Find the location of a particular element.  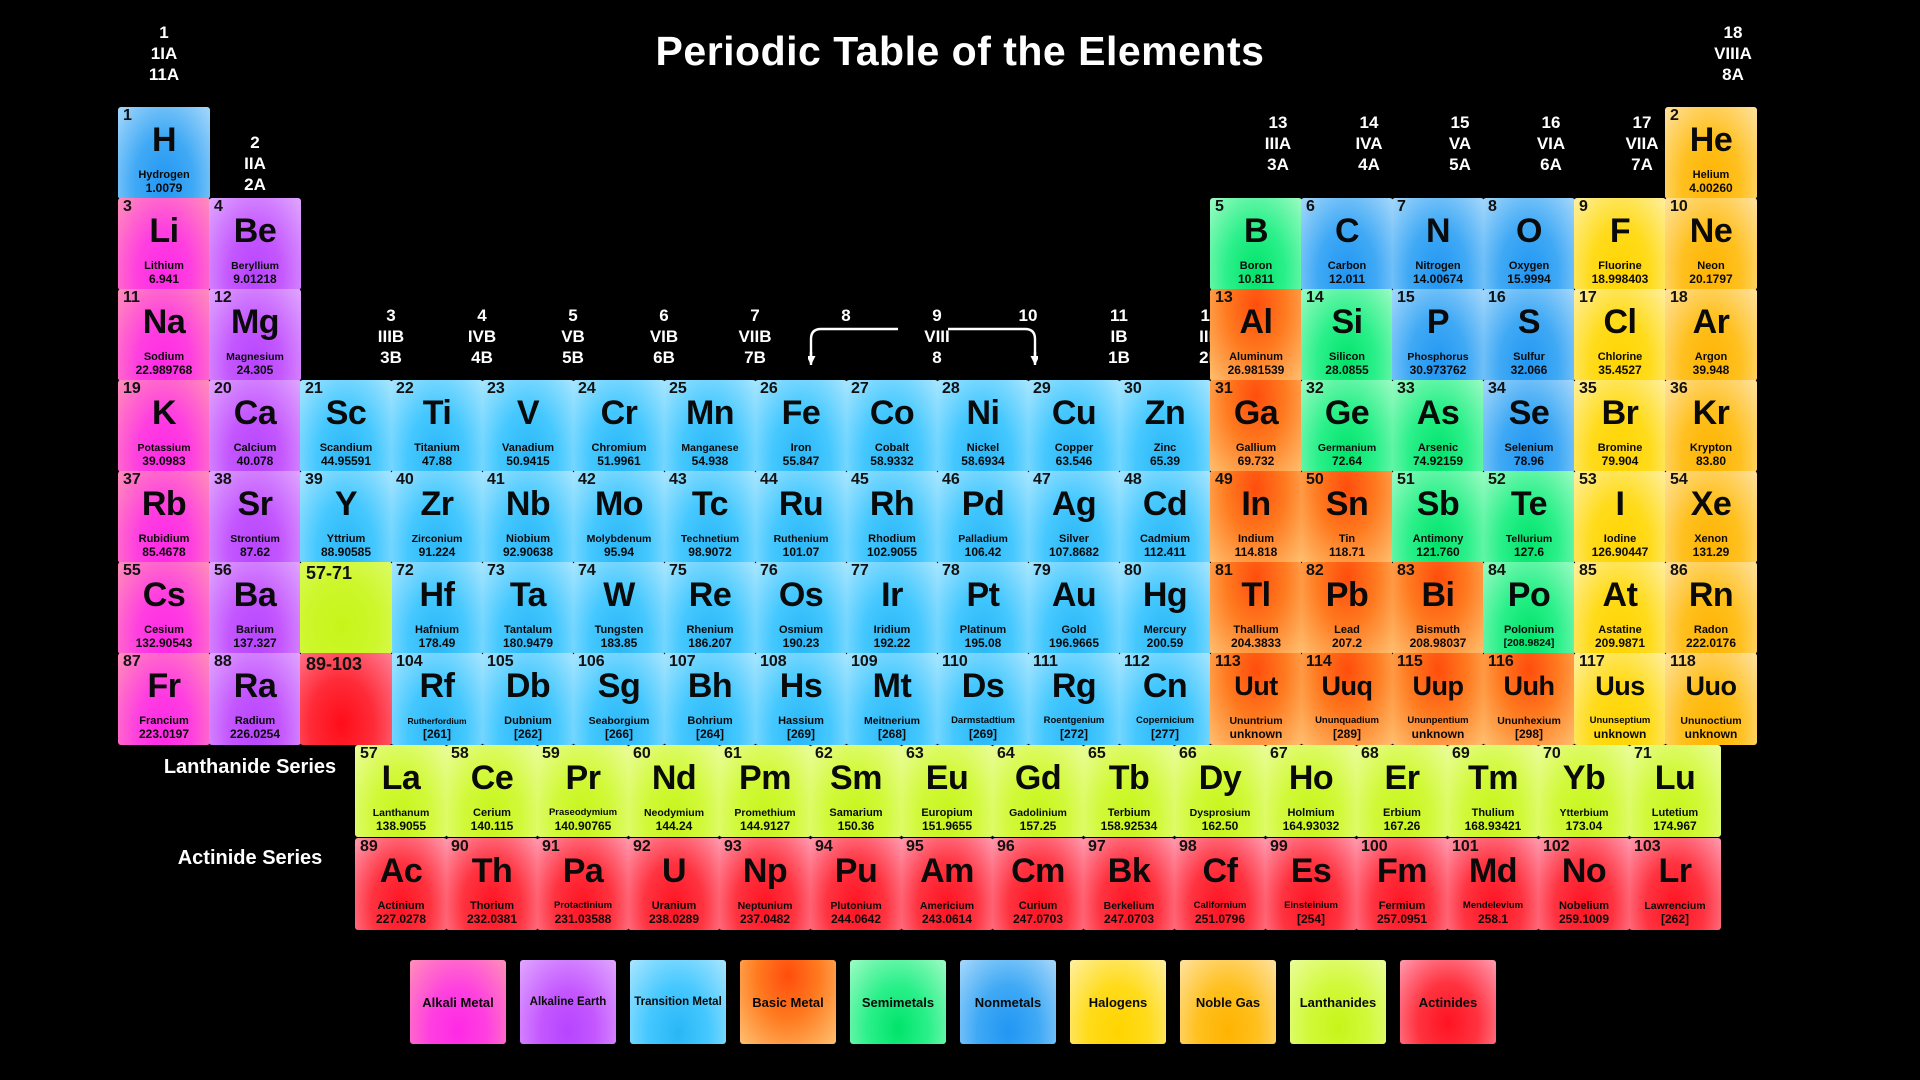

element-cell-fm: 100 Fm Fermium 257.0951 is located at coordinates (1402, 884).